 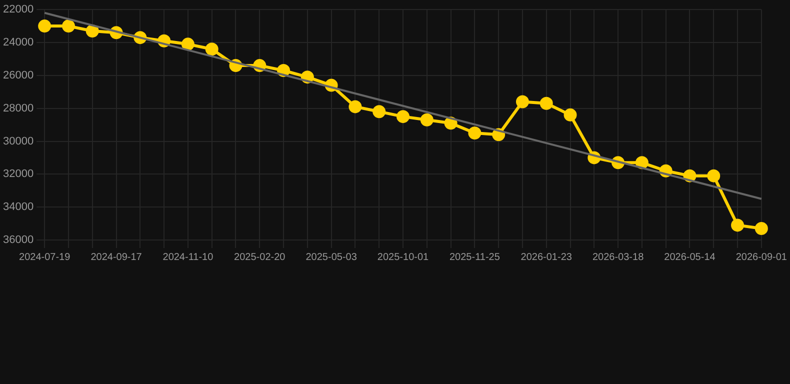 I want to click on x-tick-label: 2026-09-01, so click(x=762, y=257).